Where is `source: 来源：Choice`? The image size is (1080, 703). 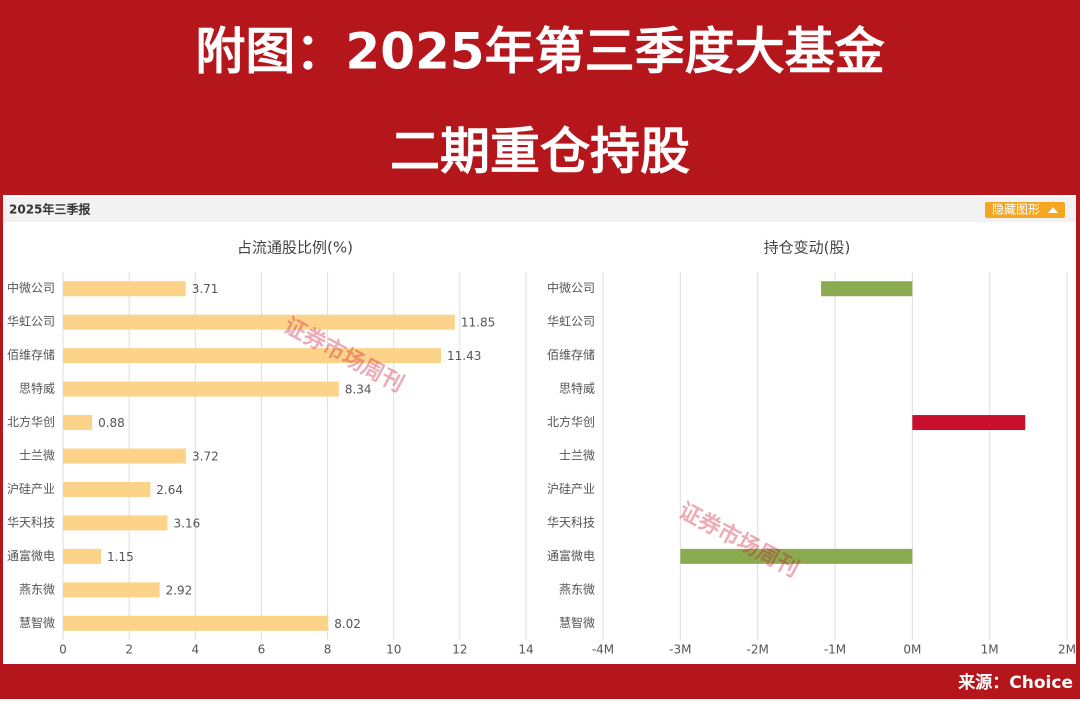
source: 来源：Choice is located at coordinates (1015, 682).